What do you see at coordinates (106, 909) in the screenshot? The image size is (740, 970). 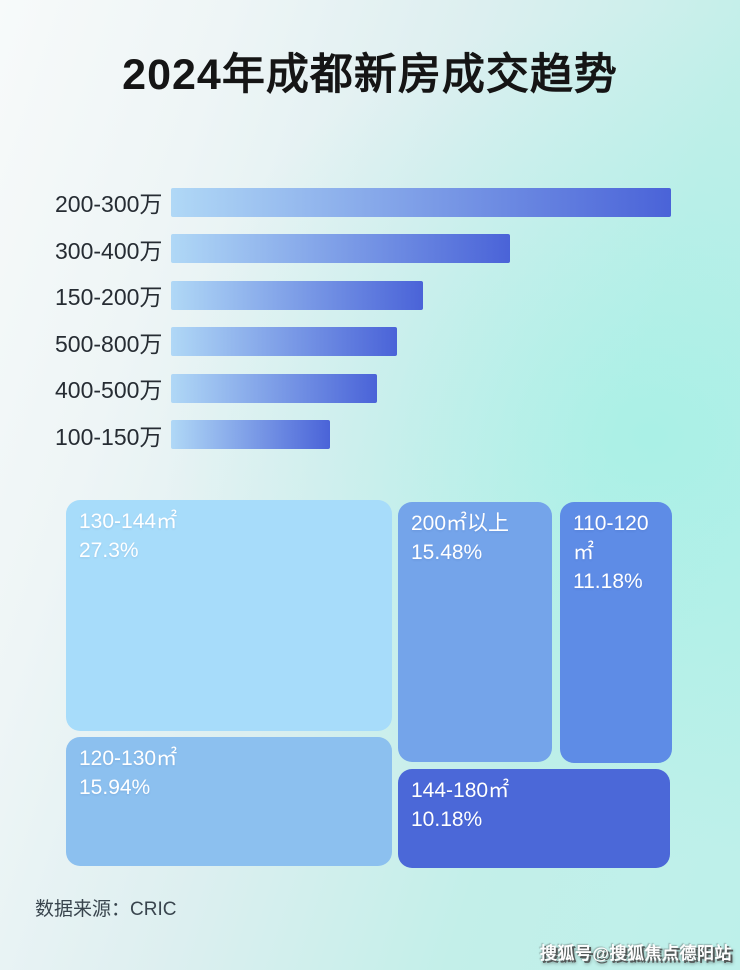 I see `data-source-note: 数据来源：CRIC` at bounding box center [106, 909].